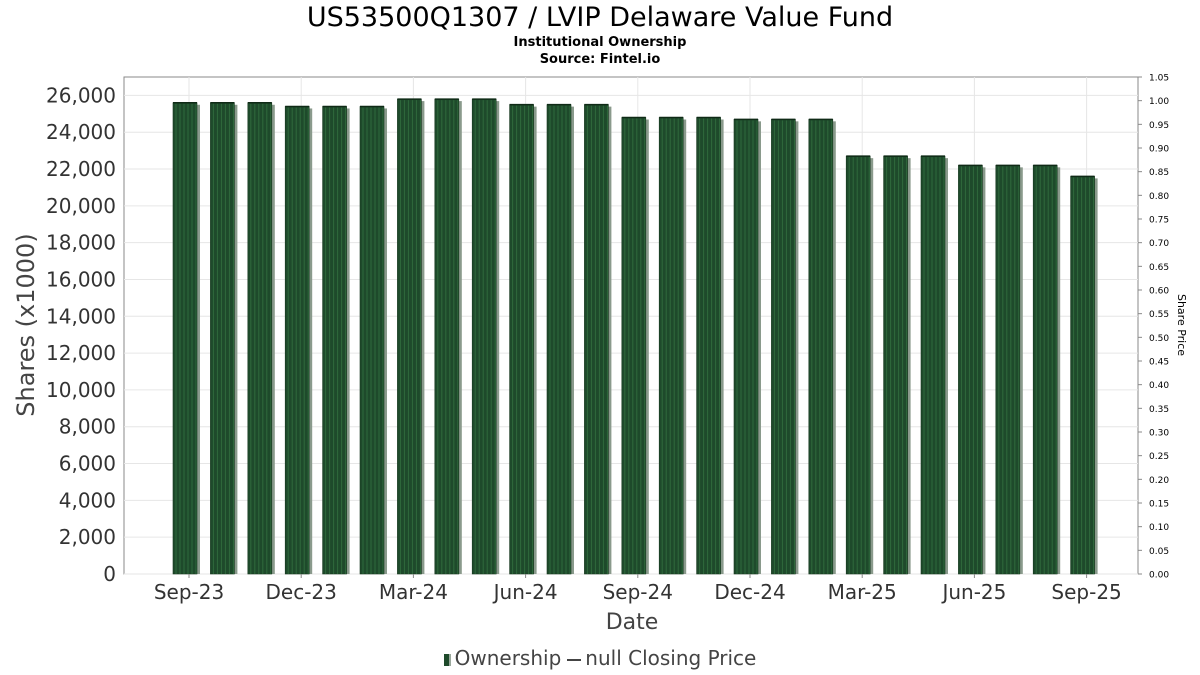 The width and height of the screenshot is (1200, 675). What do you see at coordinates (189, 592) in the screenshot?
I see `x-tick-label: Sep-23` at bounding box center [189, 592].